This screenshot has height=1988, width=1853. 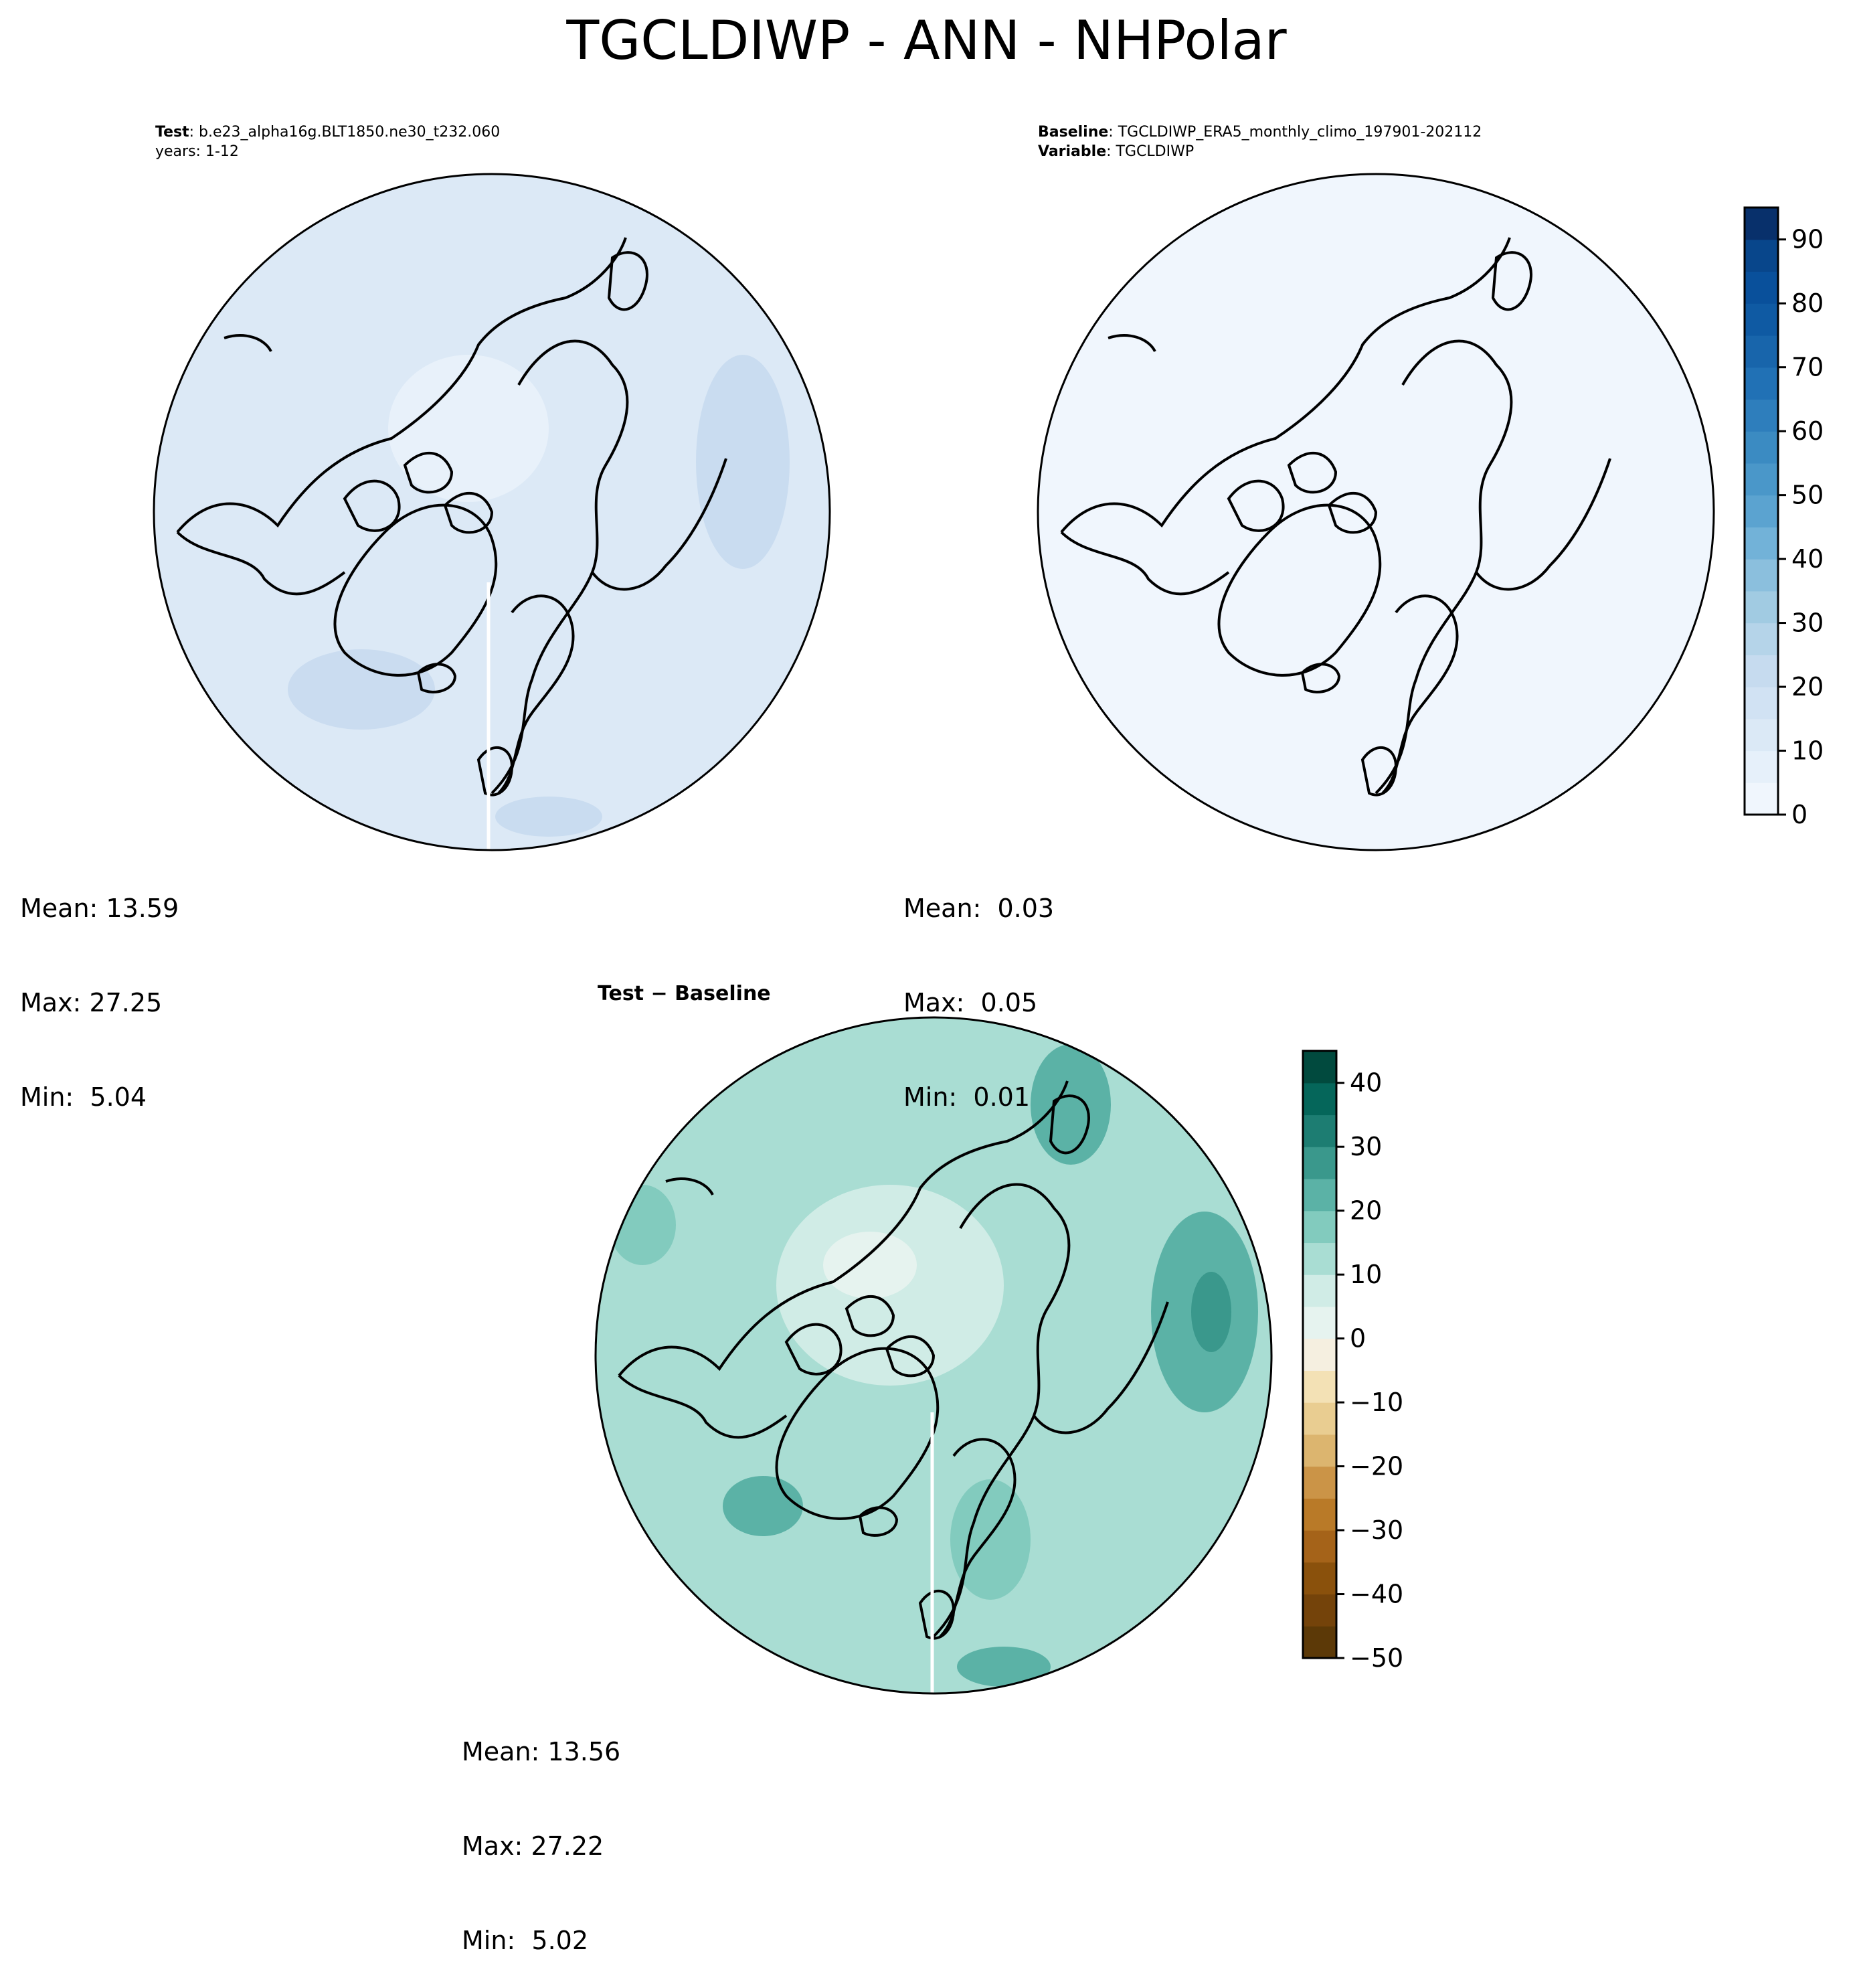 What do you see at coordinates (345, 133) in the screenshot?
I see `test-label-value: : b.e23_alpha16g.BLT1850.ne30_t232.060` at bounding box center [345, 133].